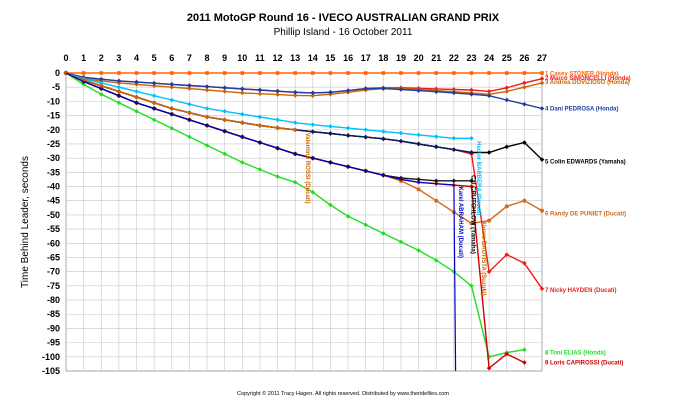 The height and width of the screenshot is (406, 685). What do you see at coordinates (53, 172) in the screenshot?
I see `y-tick-label-7: -35` at bounding box center [53, 172].